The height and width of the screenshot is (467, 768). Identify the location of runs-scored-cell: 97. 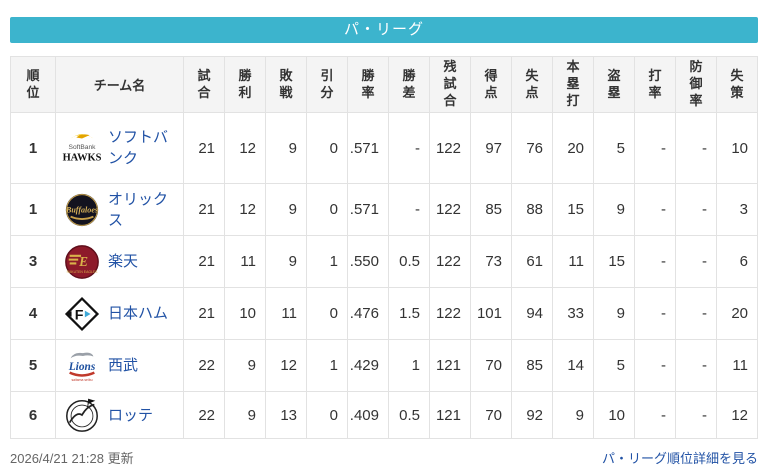
(491, 148).